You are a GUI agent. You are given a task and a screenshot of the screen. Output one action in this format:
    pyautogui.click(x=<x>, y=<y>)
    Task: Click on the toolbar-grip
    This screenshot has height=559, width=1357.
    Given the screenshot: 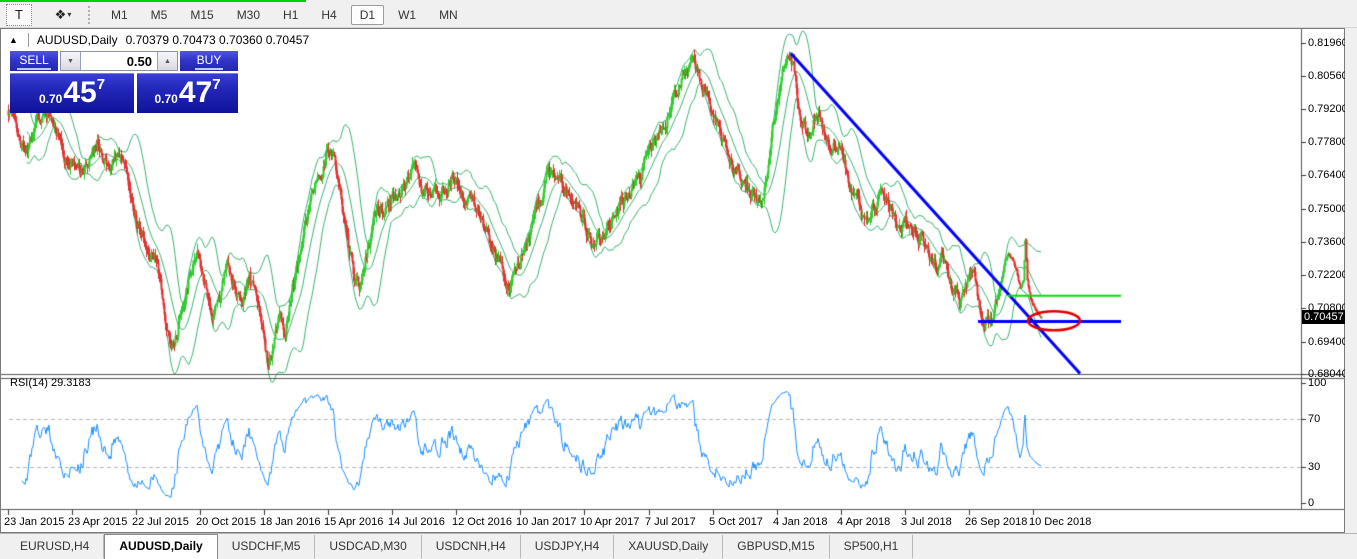 What is the action you would take?
    pyautogui.click(x=89, y=14)
    